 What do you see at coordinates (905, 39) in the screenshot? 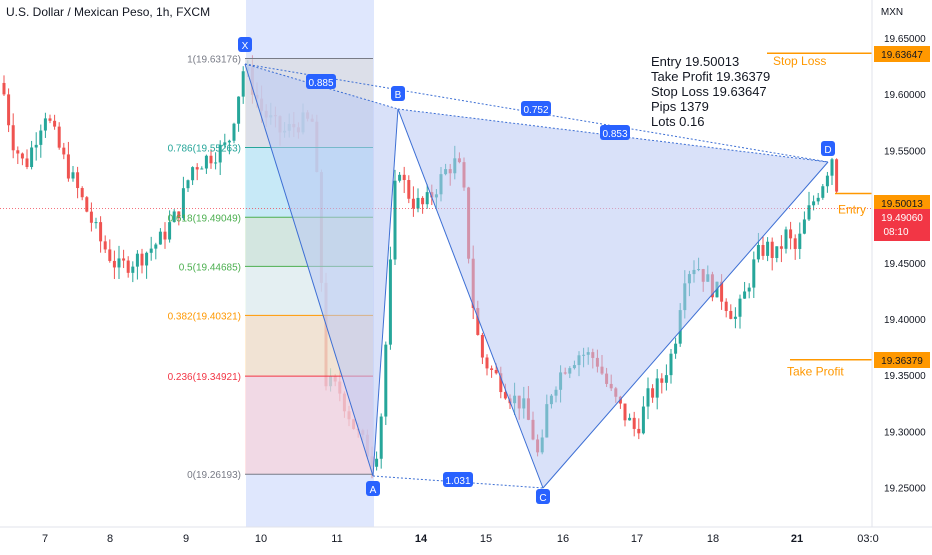
I see `price-tick-label: 19.65000` at bounding box center [905, 39].